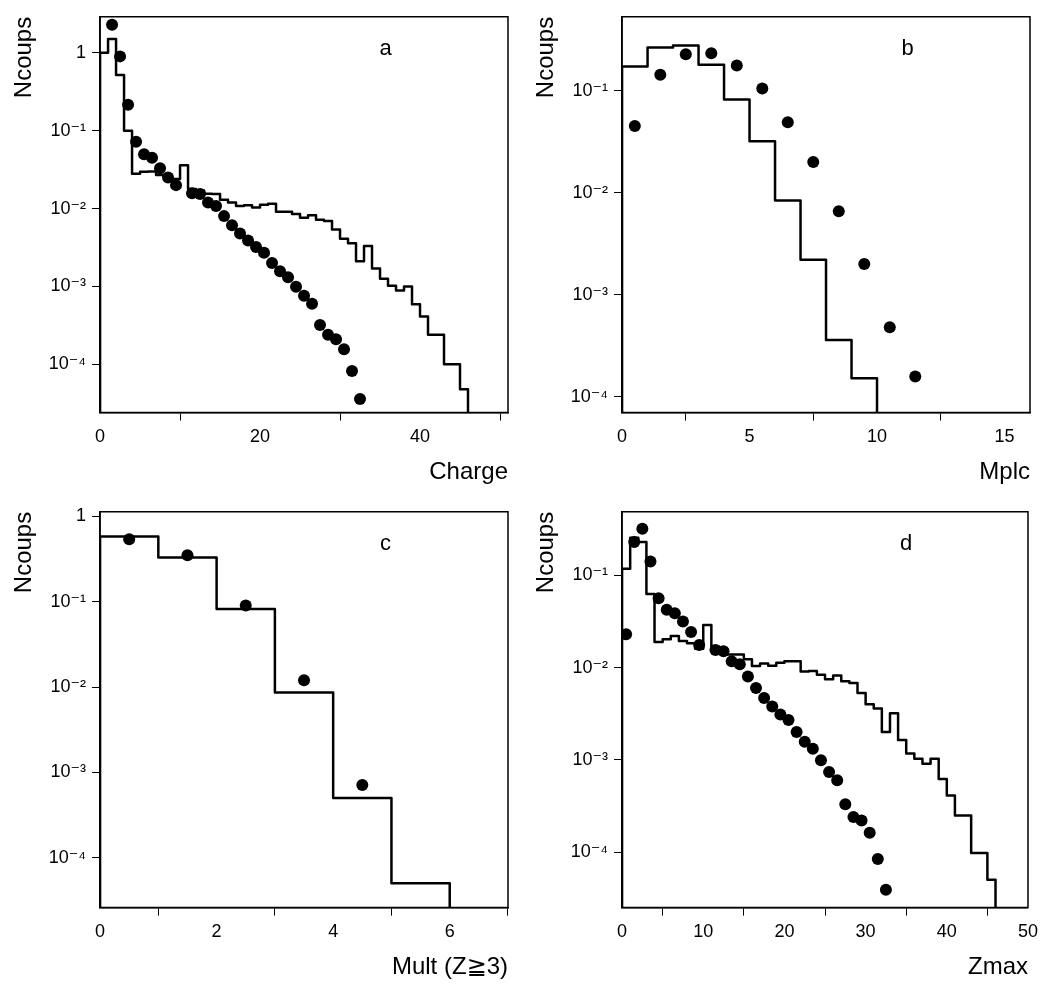  I want to click on x-axis-title: Zmax, so click(997, 966).